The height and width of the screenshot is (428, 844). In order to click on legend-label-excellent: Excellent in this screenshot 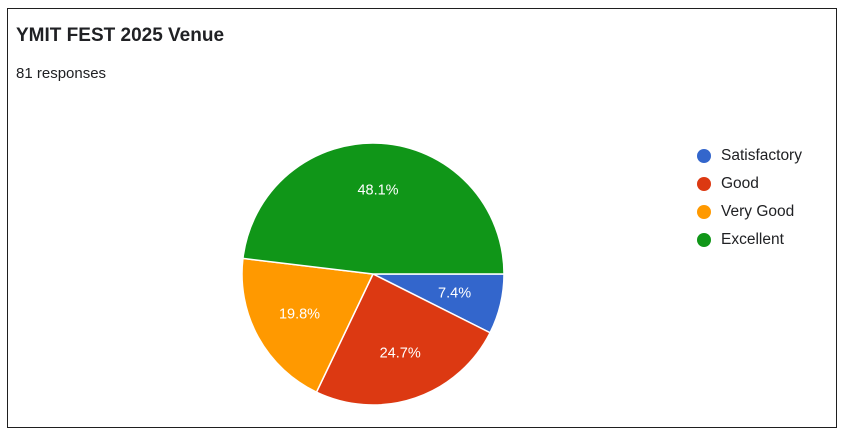, I will do `click(752, 239)`.